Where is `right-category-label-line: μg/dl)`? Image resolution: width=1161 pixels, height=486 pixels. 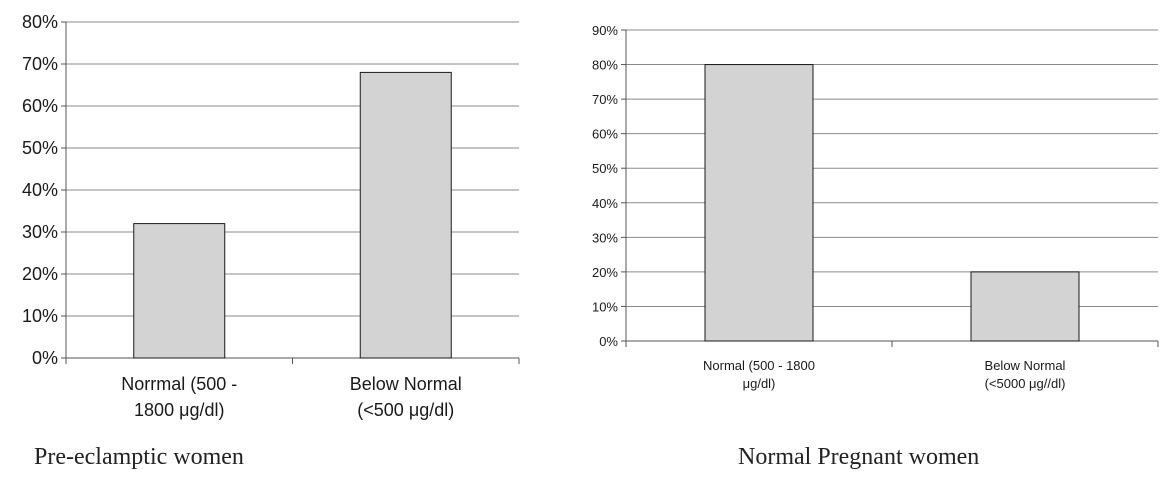
right-category-label-line: μg/dl) is located at coordinates (759, 383).